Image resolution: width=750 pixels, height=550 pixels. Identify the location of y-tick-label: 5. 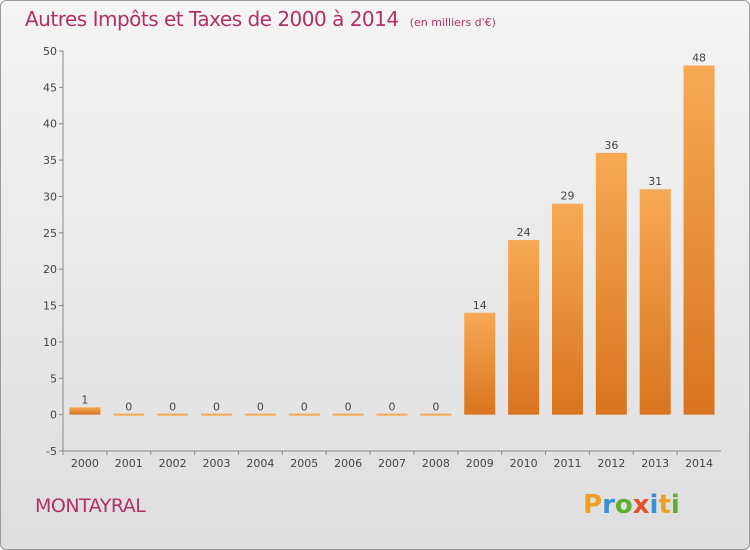
(53, 378).